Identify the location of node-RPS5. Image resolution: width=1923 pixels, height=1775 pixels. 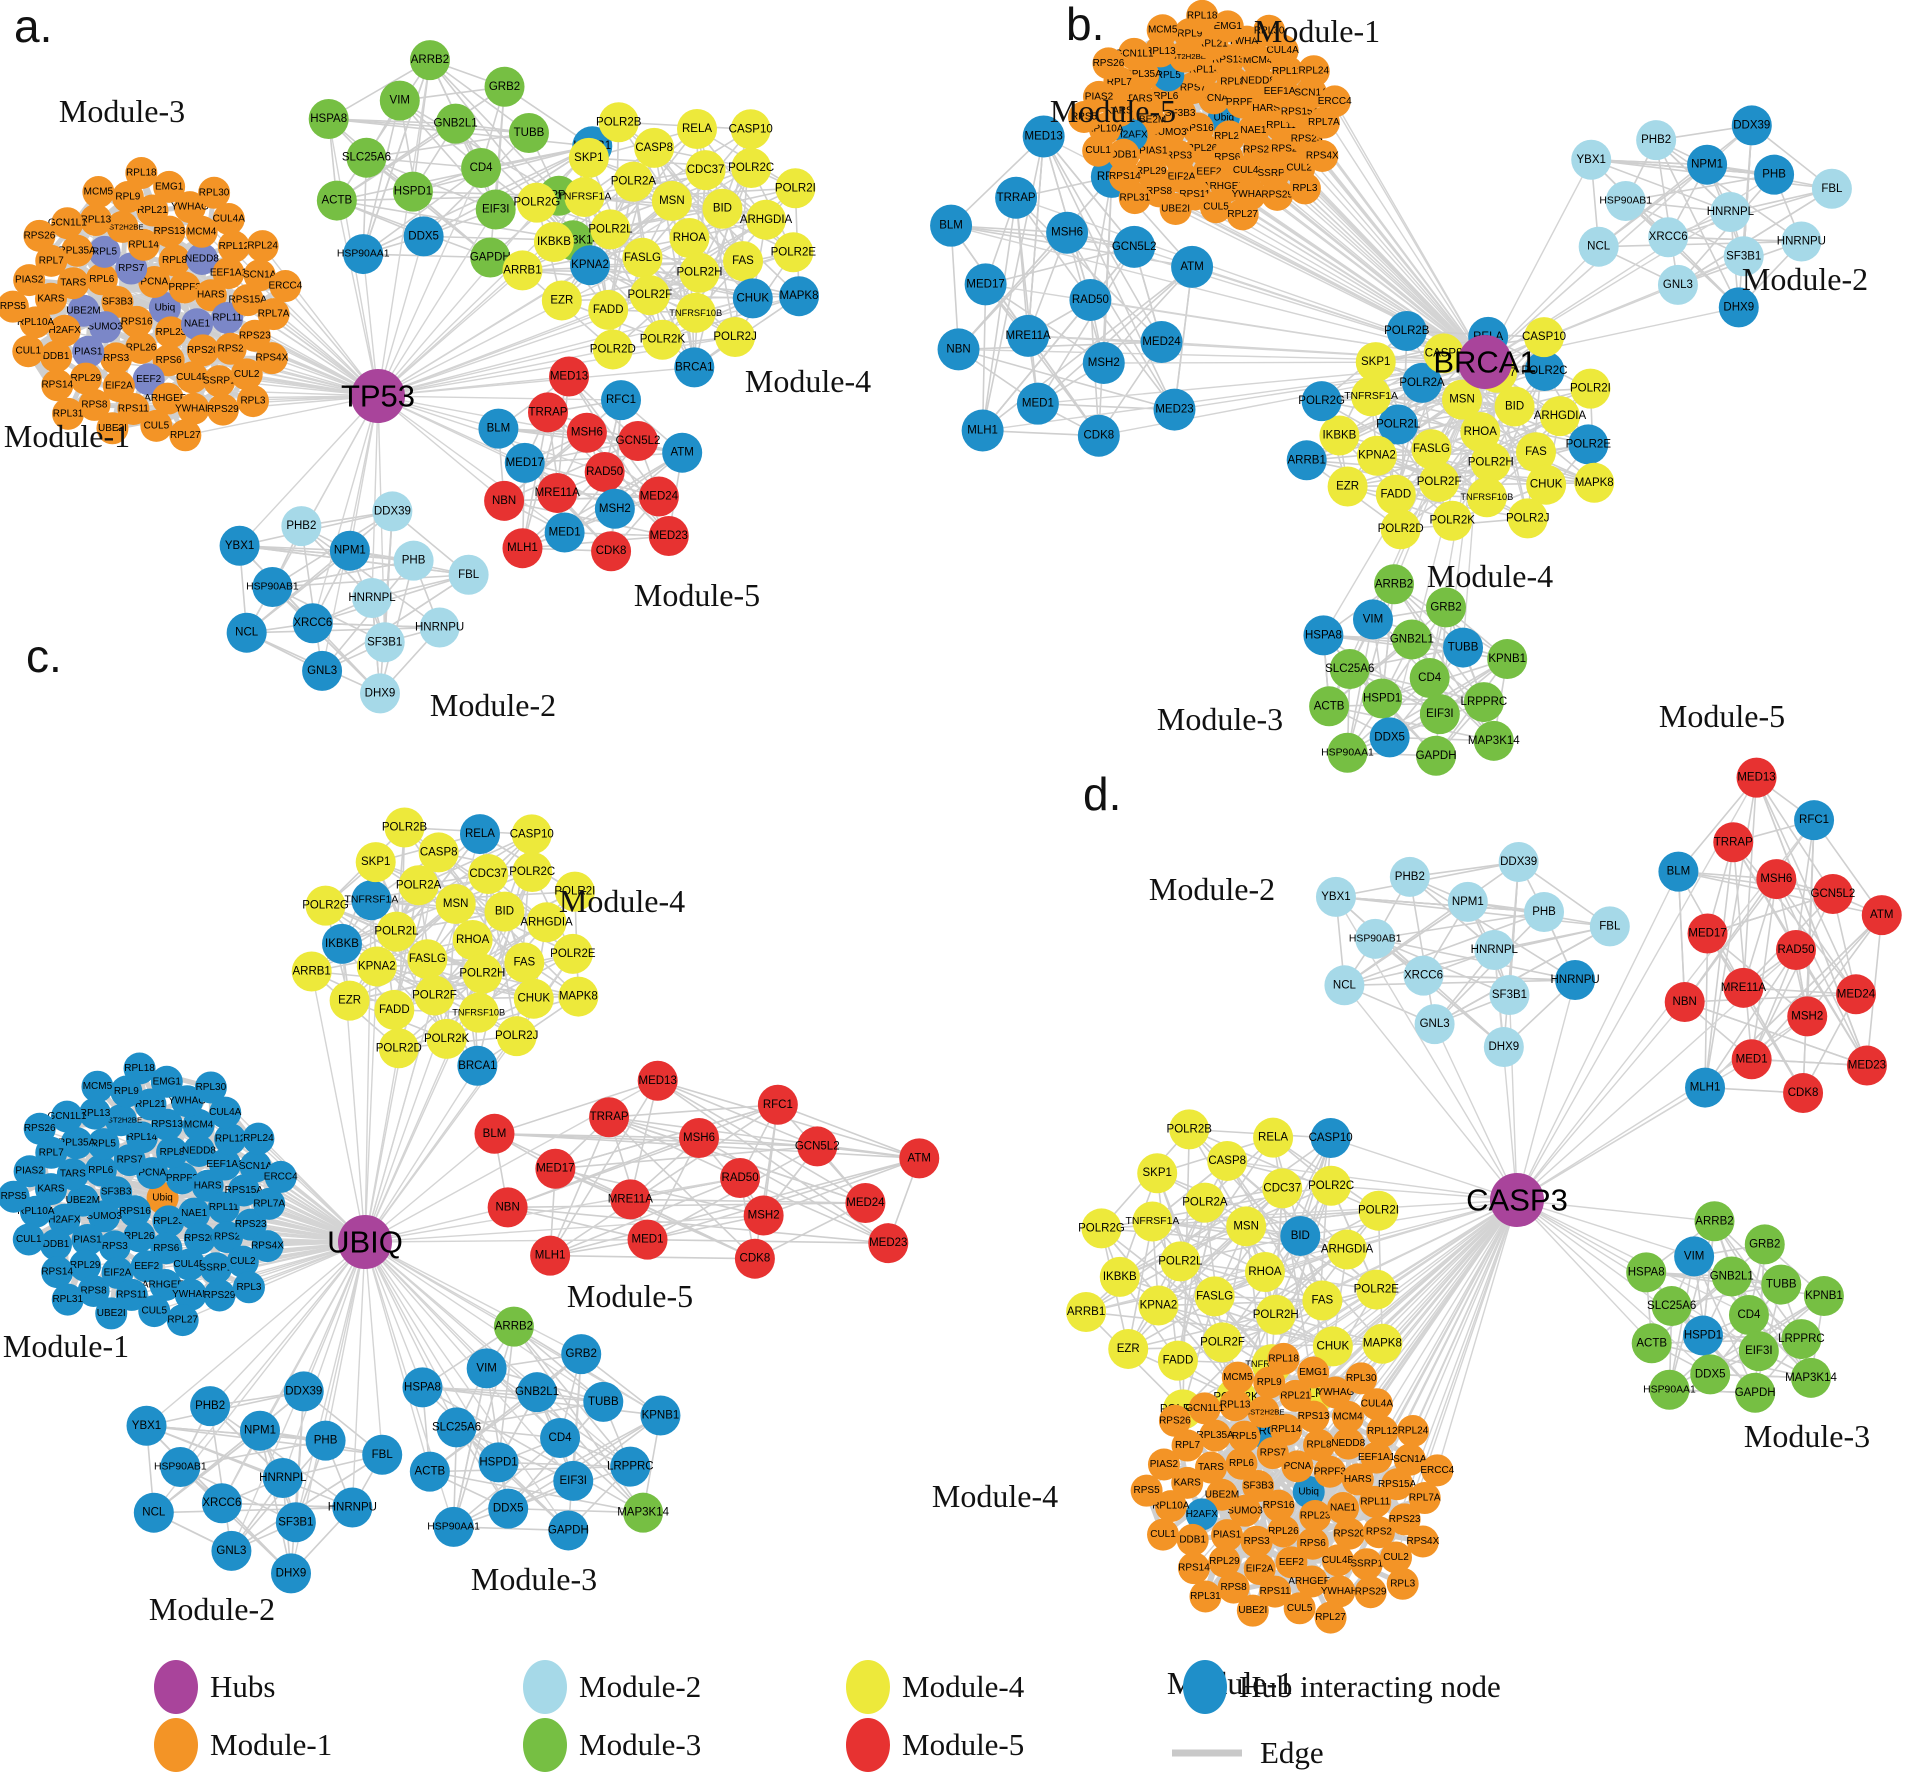
(1146, 1490).